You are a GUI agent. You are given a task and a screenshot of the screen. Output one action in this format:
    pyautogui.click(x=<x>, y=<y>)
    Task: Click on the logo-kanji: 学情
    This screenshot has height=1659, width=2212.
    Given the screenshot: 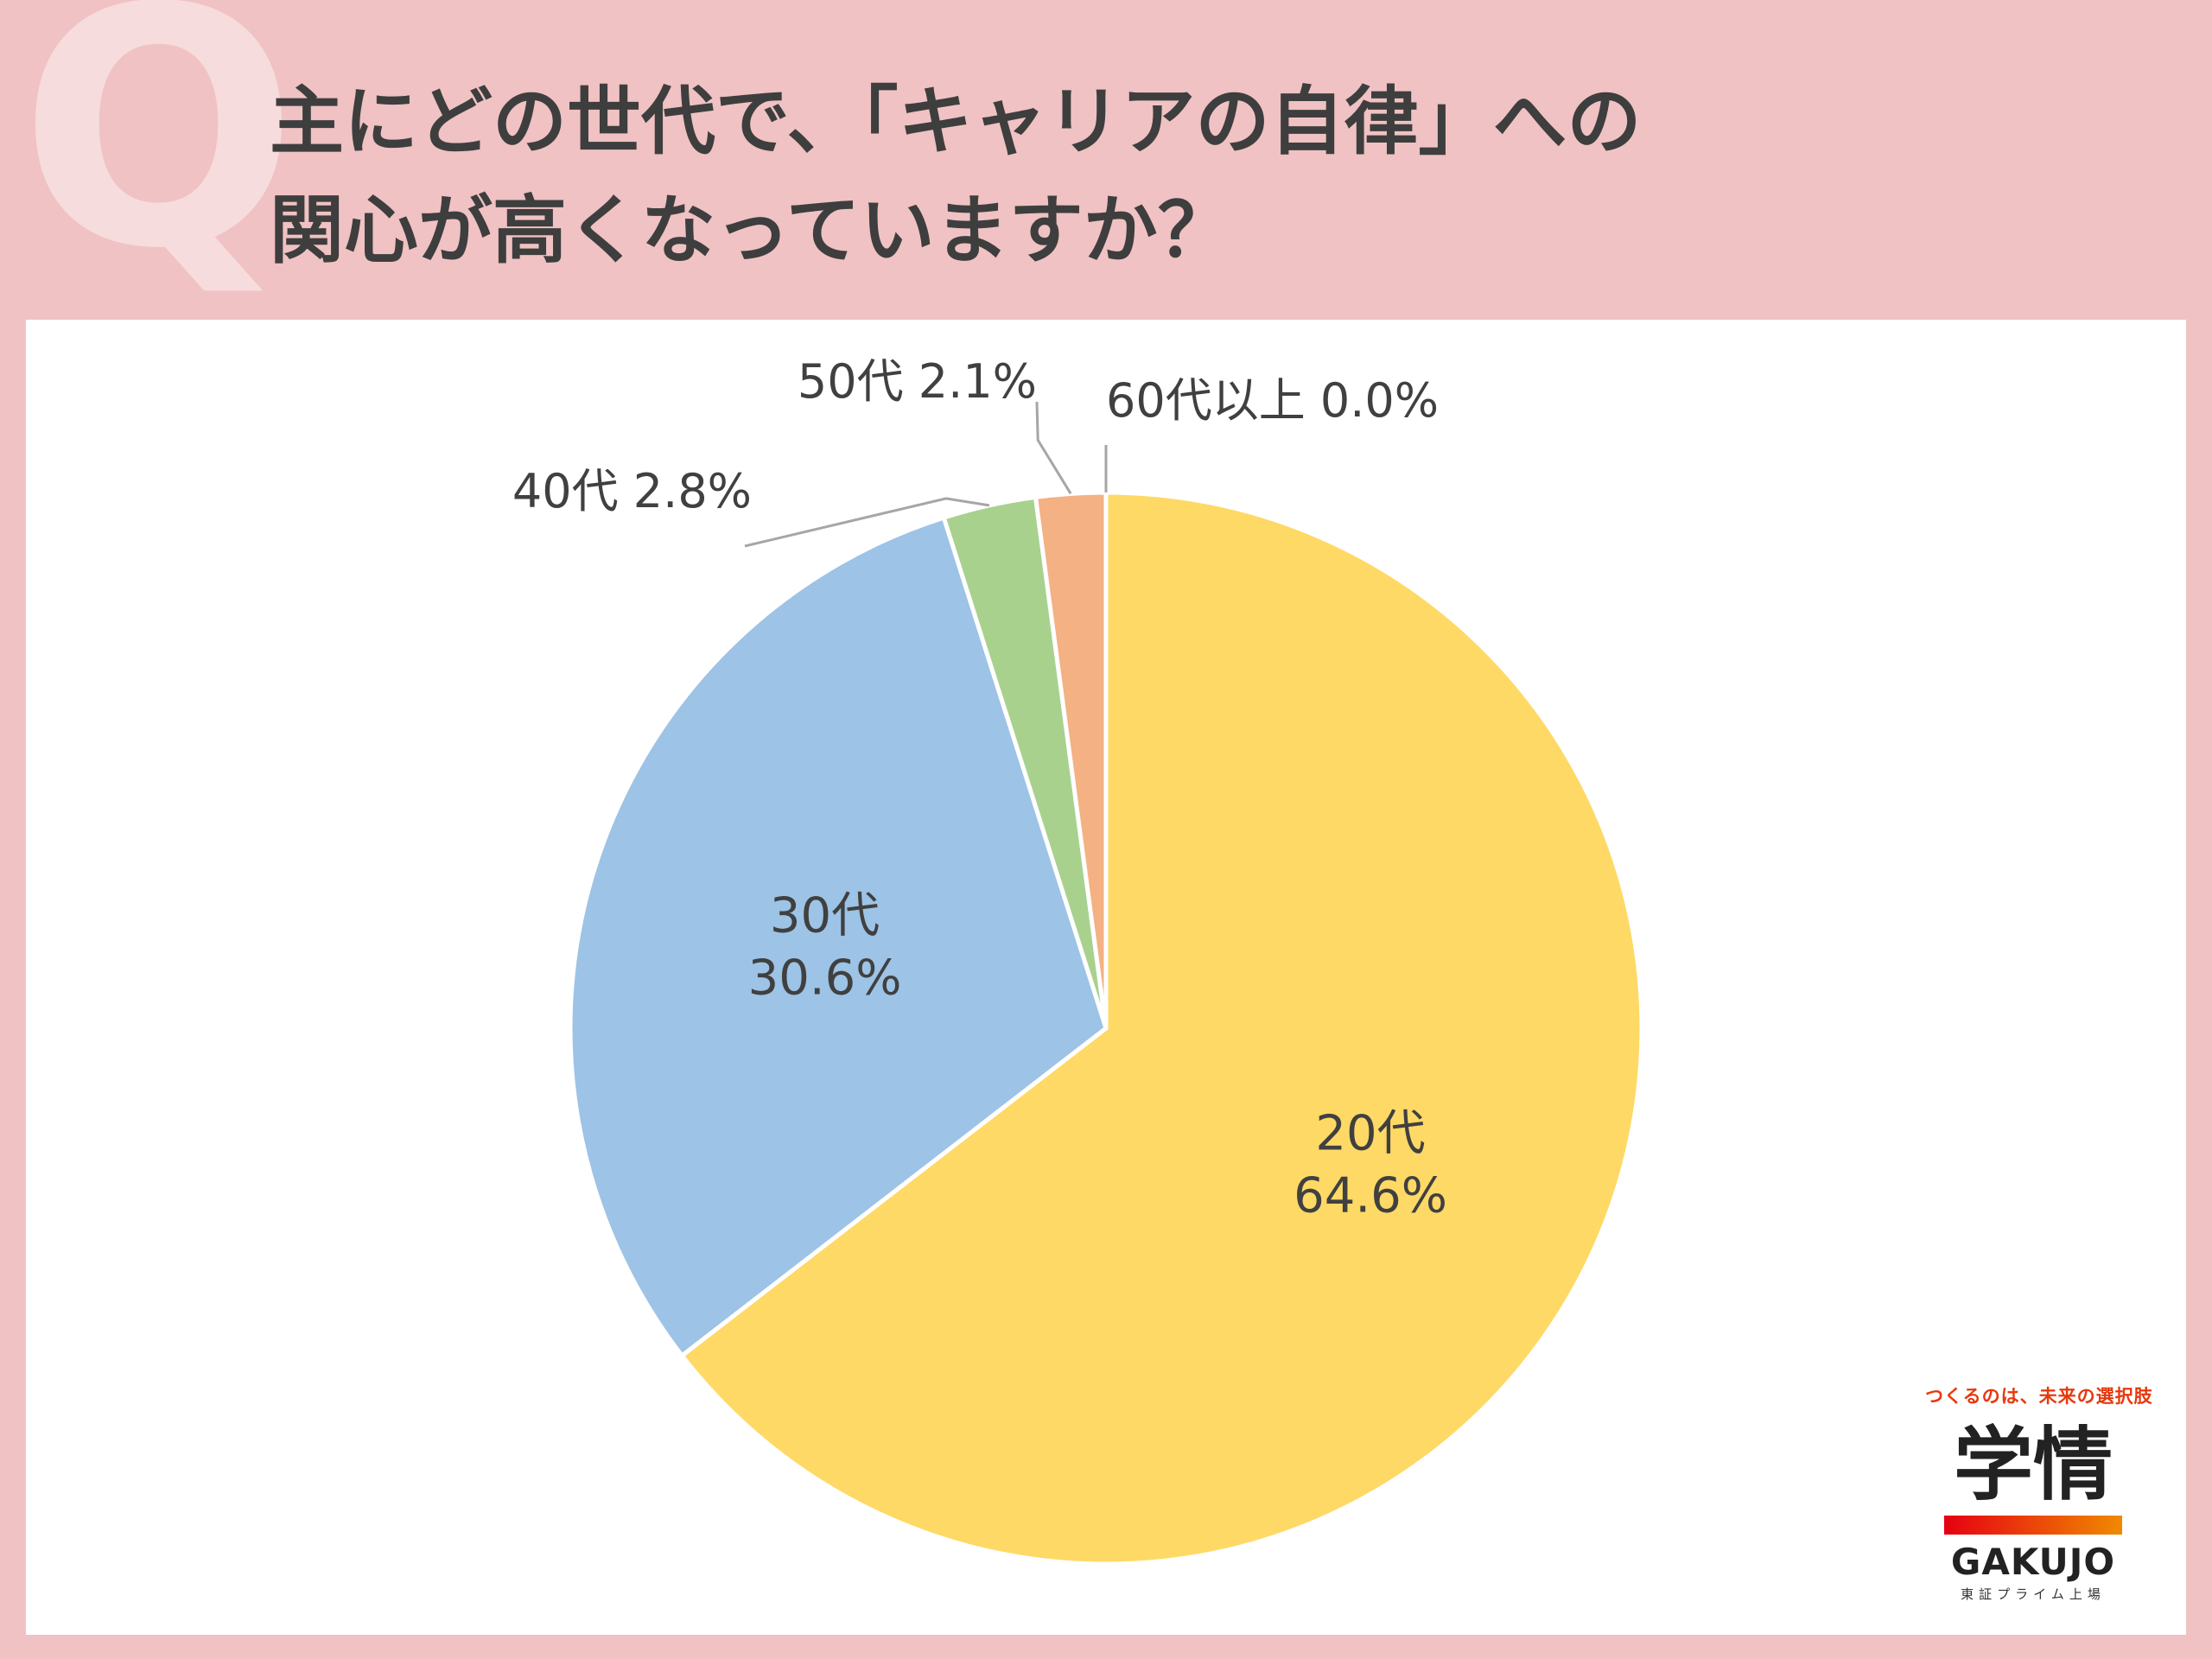 What is the action you would take?
    pyautogui.click(x=2033, y=1465)
    